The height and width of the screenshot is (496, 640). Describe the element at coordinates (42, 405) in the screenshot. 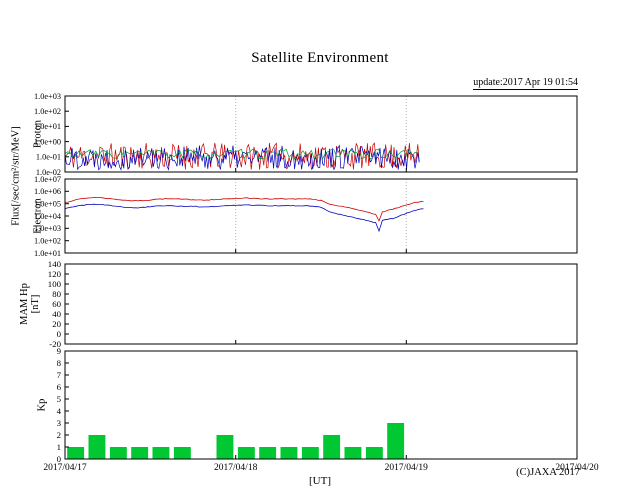

I see `kp-axis-label: Kp` at that location.